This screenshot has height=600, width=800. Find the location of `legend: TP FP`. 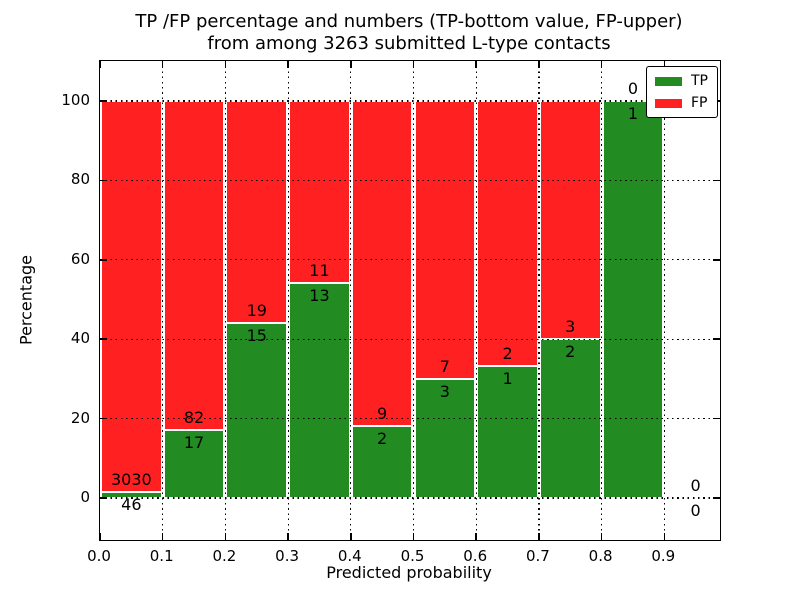

legend: TP FP is located at coordinates (682, 92).